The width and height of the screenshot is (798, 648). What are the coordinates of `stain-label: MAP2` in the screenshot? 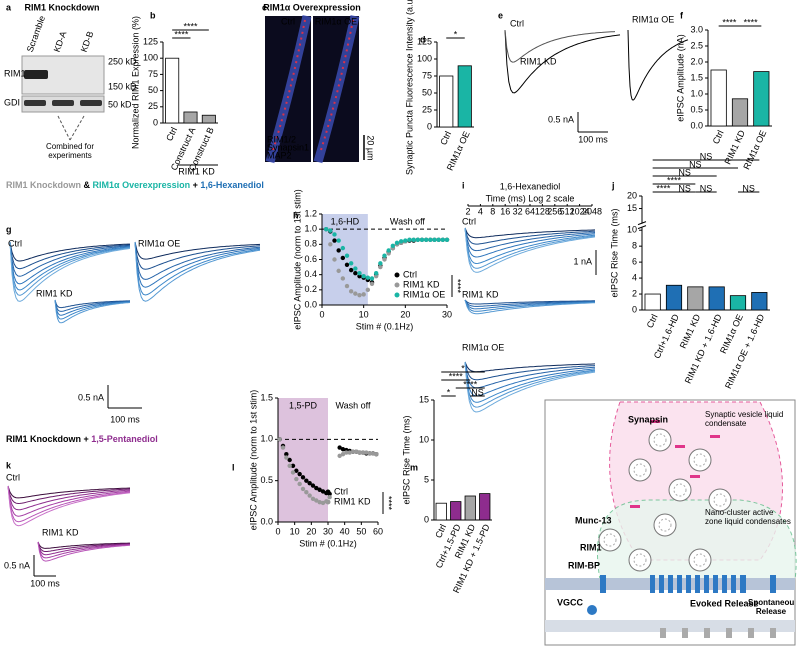 It's located at (279, 155).